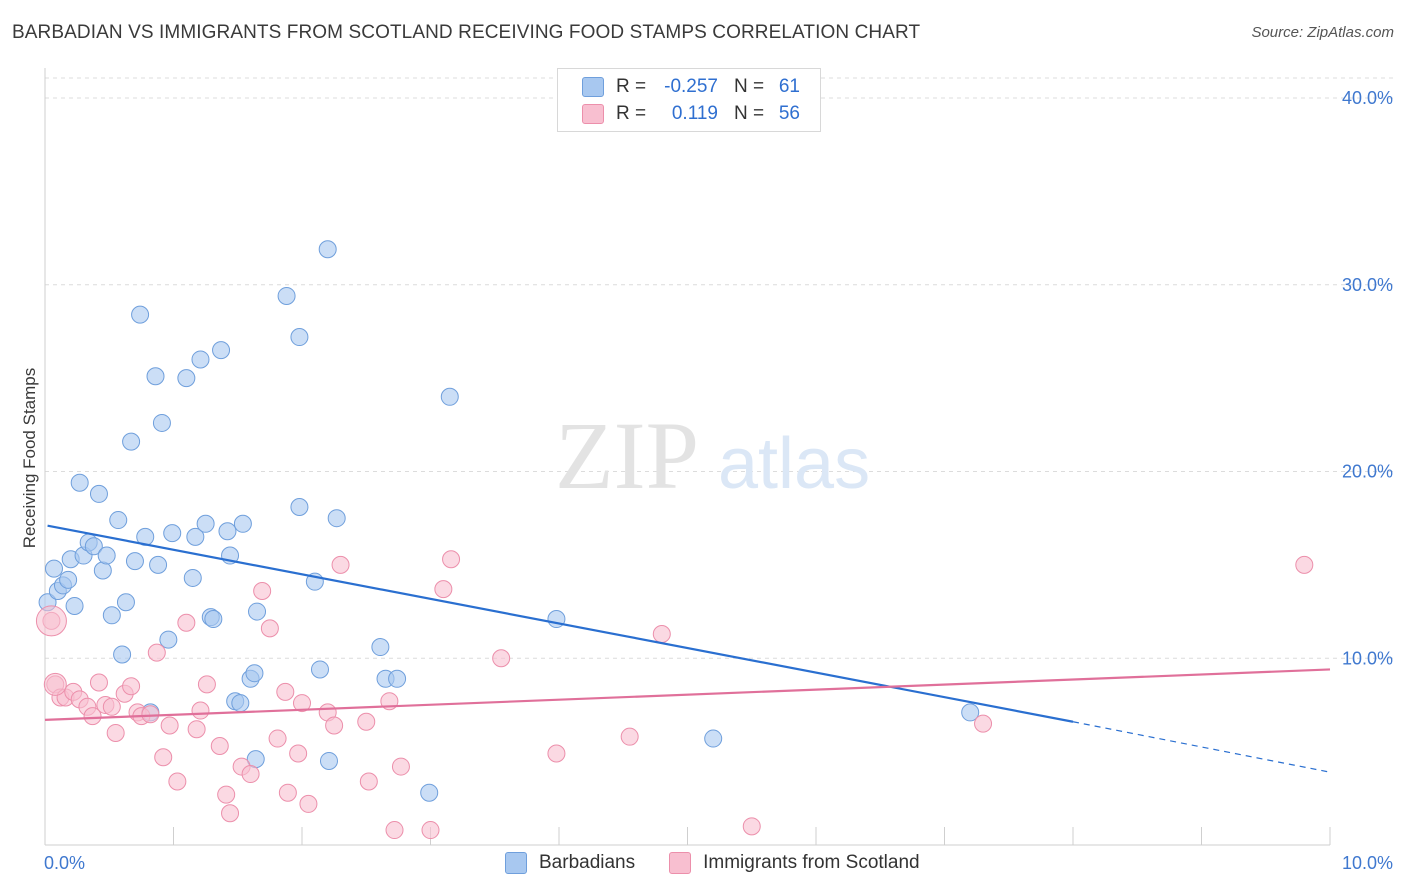  I want to click on legend-label-barbadians: Barbadians, so click(587, 862).